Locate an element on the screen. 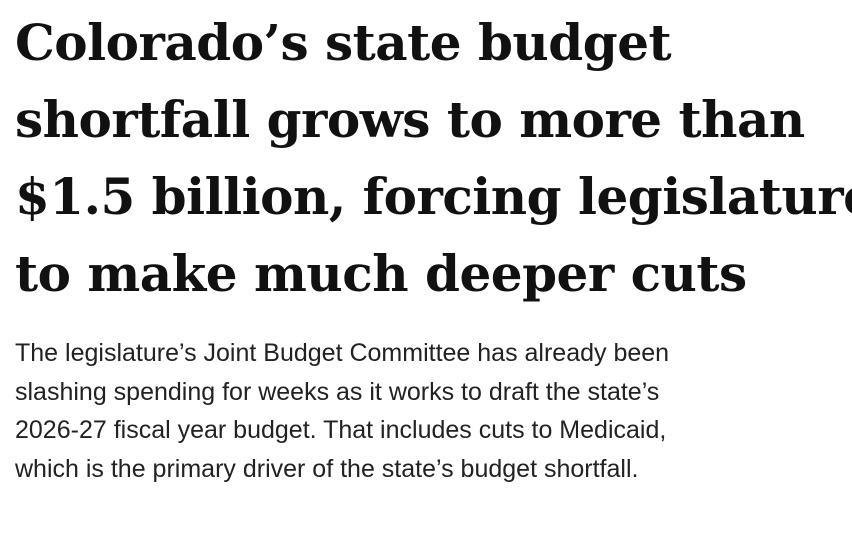  headline-line: shortfall grows to more than is located at coordinates (410, 119).